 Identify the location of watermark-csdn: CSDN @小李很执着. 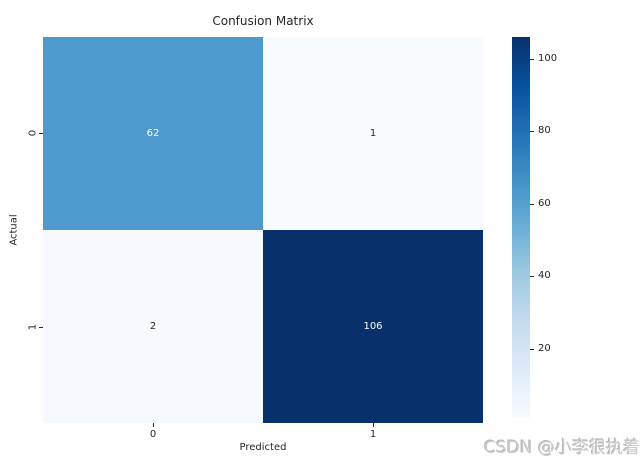
(562, 448).